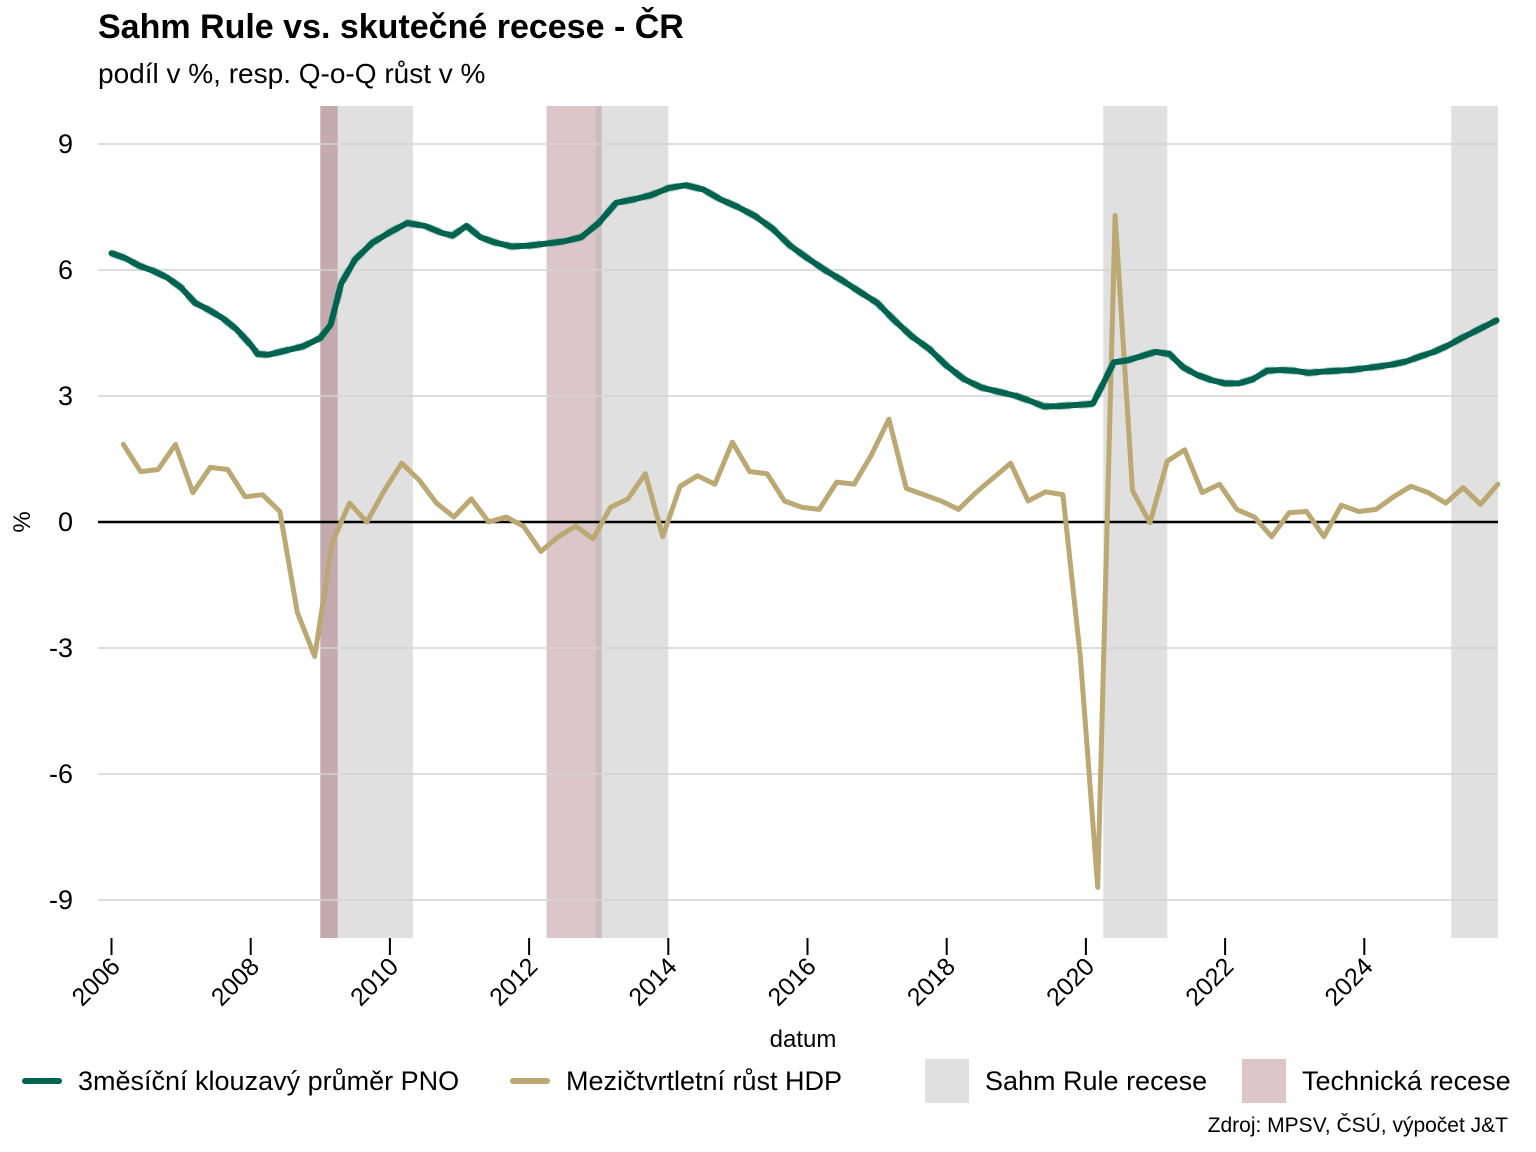  What do you see at coordinates (530, 1081) in the screenshot?
I see `legend-swatch-hdp` at bounding box center [530, 1081].